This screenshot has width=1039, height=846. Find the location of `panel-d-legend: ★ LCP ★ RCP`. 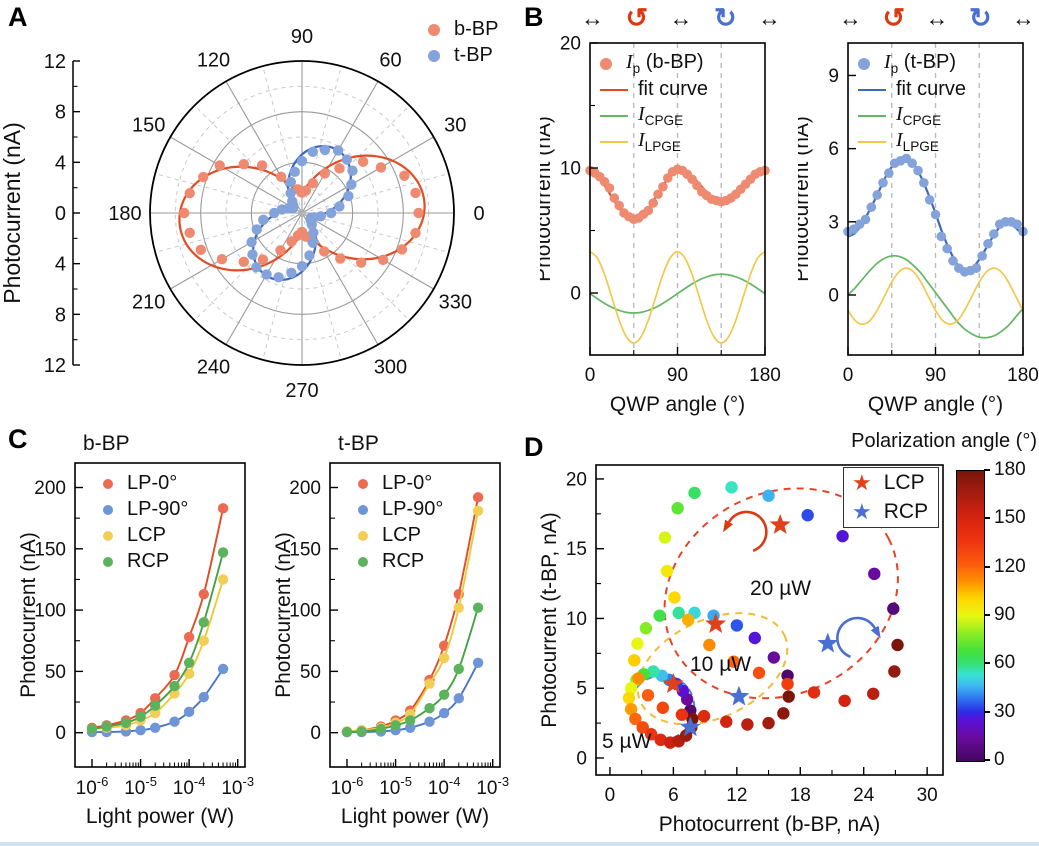

panel-d-legend: ★ LCP ★ RCP is located at coordinates (891, 497).